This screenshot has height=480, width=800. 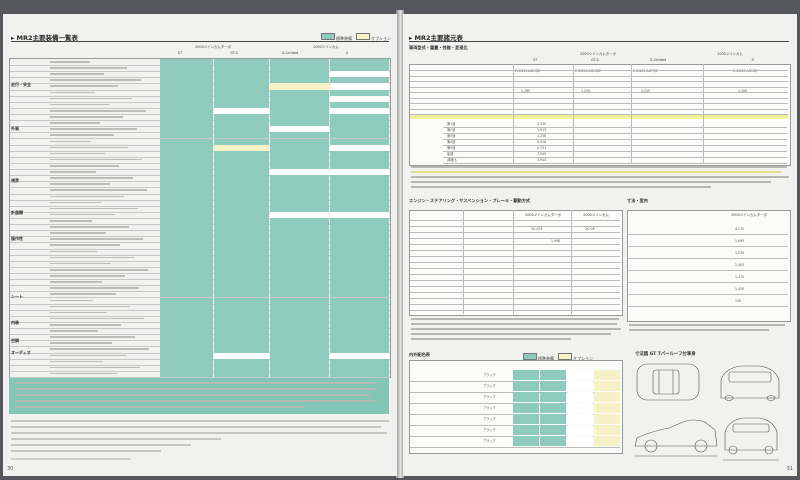 What do you see at coordinates (200, 374) in the screenshot?
I see `table-row` at bounding box center [200, 374].